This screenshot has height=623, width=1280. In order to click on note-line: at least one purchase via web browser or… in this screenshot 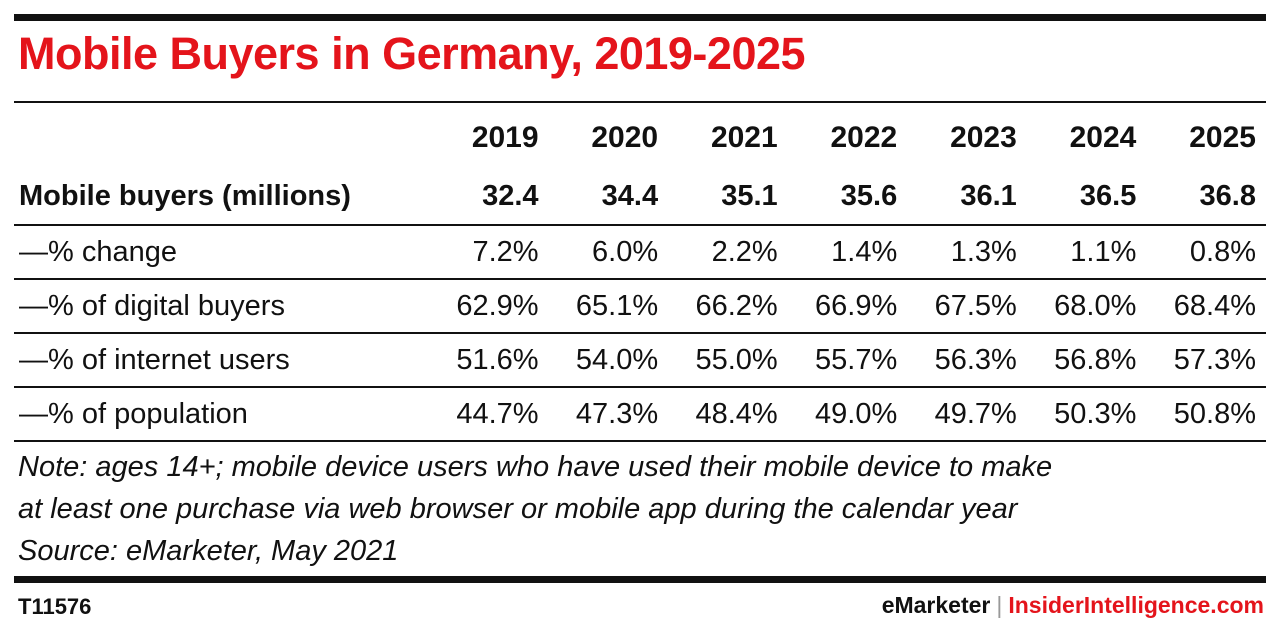, I will do `click(518, 509)`.